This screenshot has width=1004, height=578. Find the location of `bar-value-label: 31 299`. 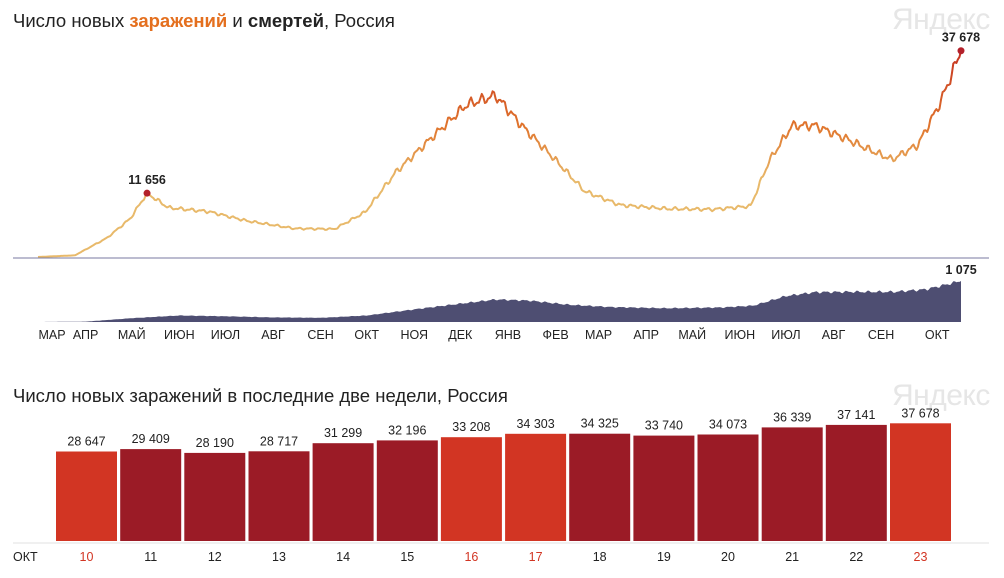

bar-value-label: 31 299 is located at coordinates (343, 433).